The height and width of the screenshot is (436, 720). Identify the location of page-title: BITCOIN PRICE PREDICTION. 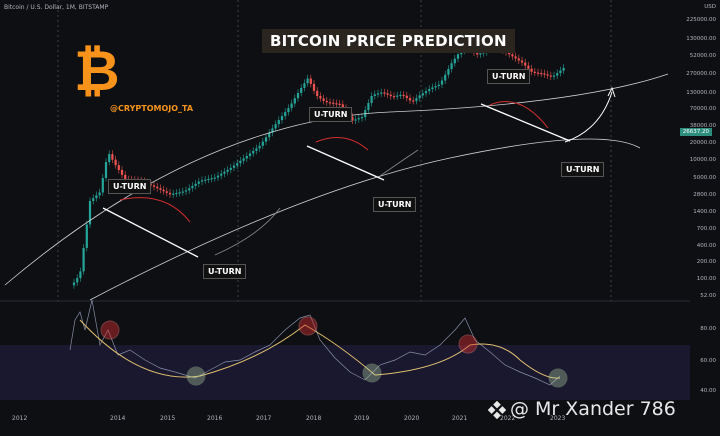
(388, 41).